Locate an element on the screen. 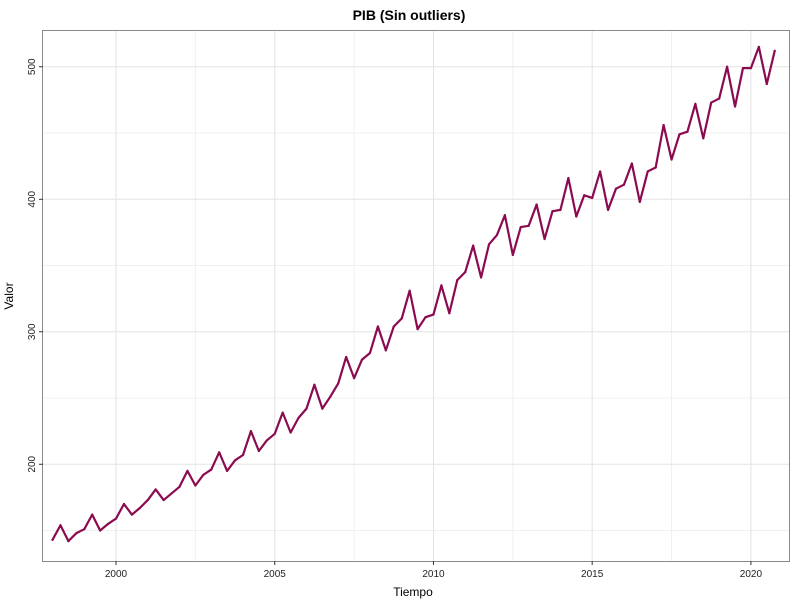 The width and height of the screenshot is (800, 600). x-tick-label: 2020 is located at coordinates (751, 574).